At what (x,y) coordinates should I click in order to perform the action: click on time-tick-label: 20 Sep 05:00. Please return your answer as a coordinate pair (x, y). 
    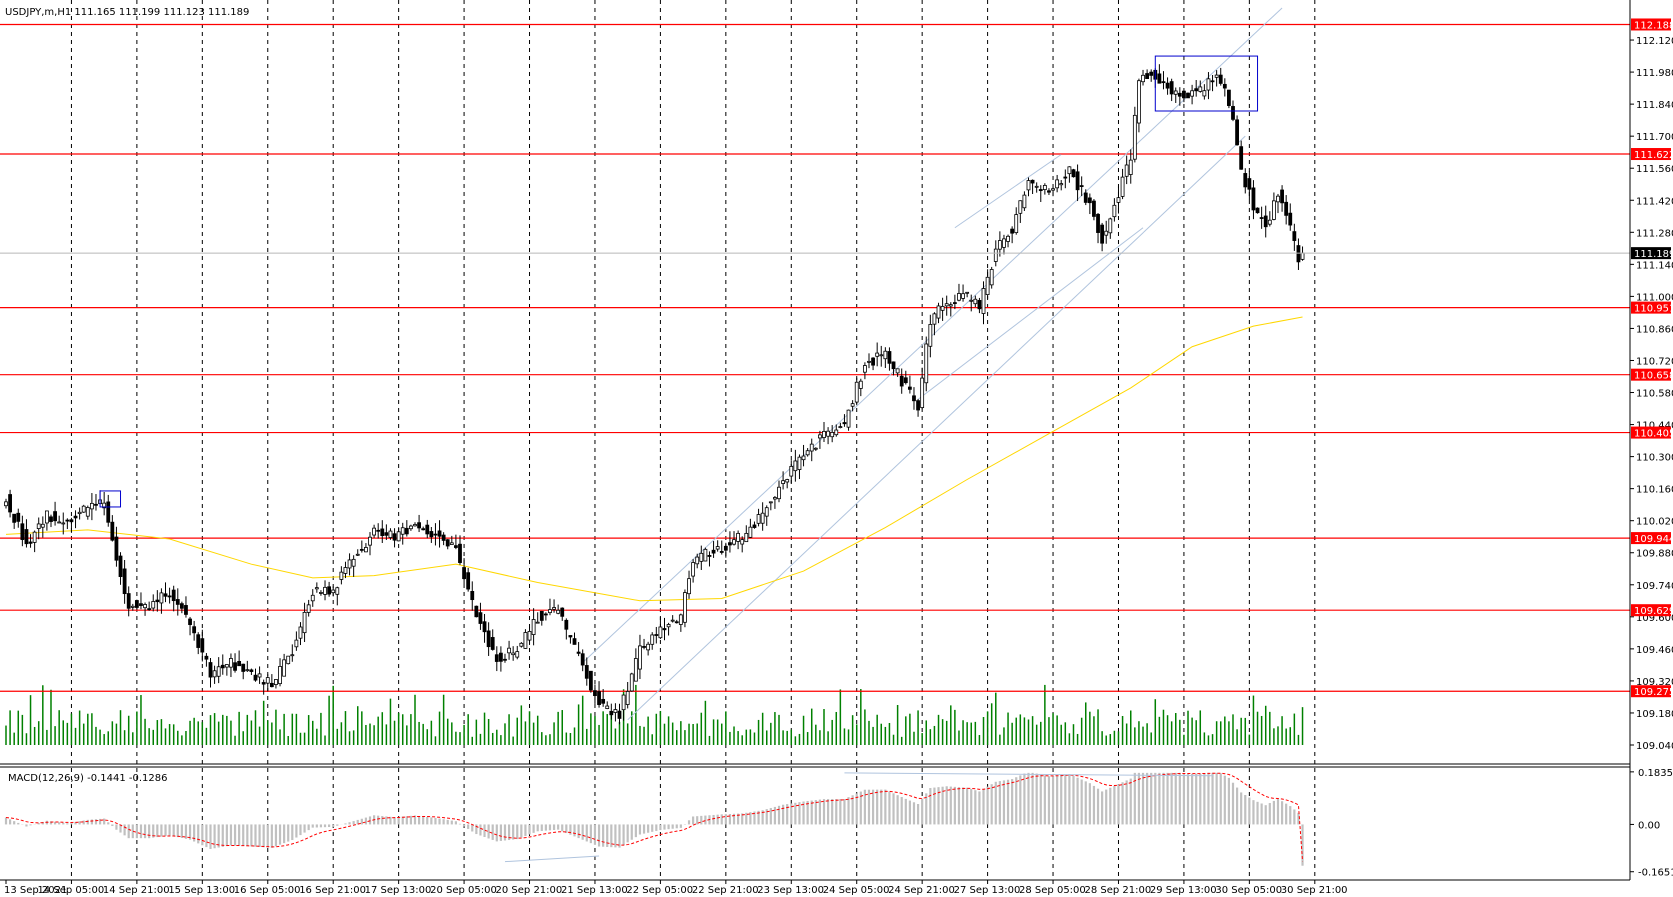
    Looking at the image, I should click on (463, 890).